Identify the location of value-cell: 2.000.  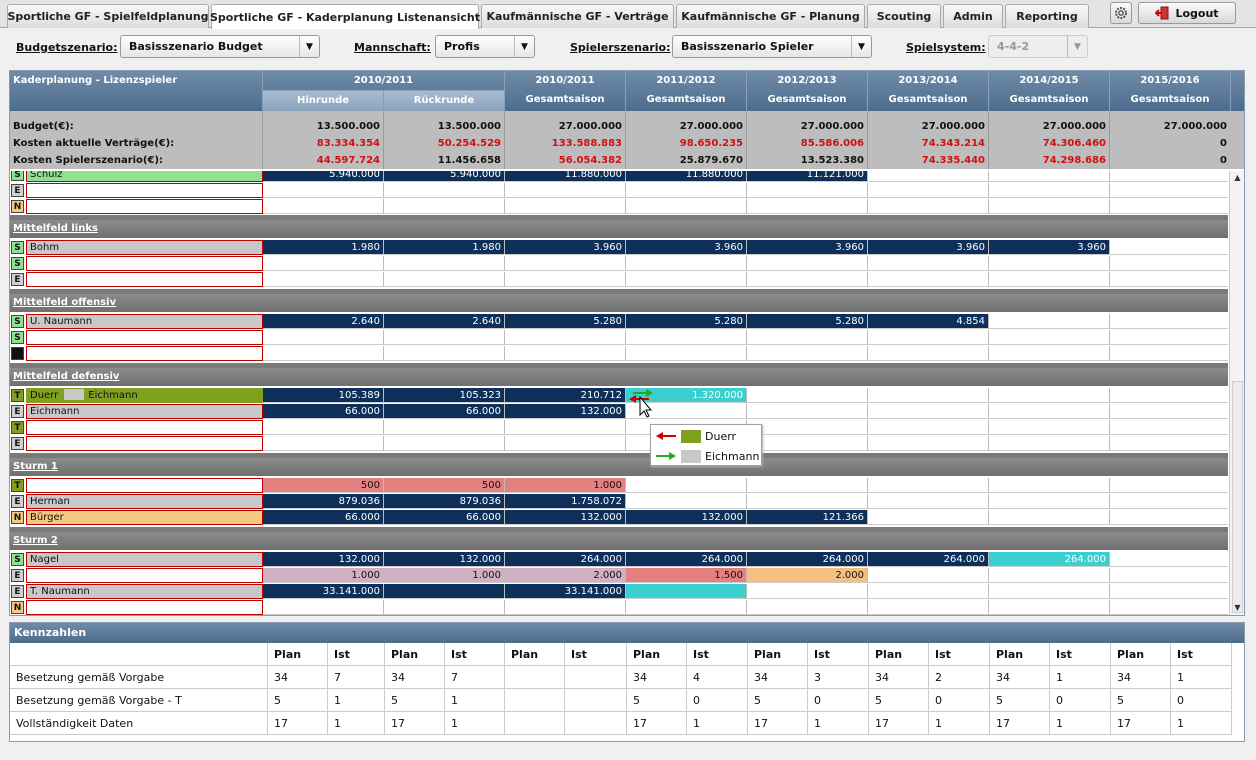
(565, 575).